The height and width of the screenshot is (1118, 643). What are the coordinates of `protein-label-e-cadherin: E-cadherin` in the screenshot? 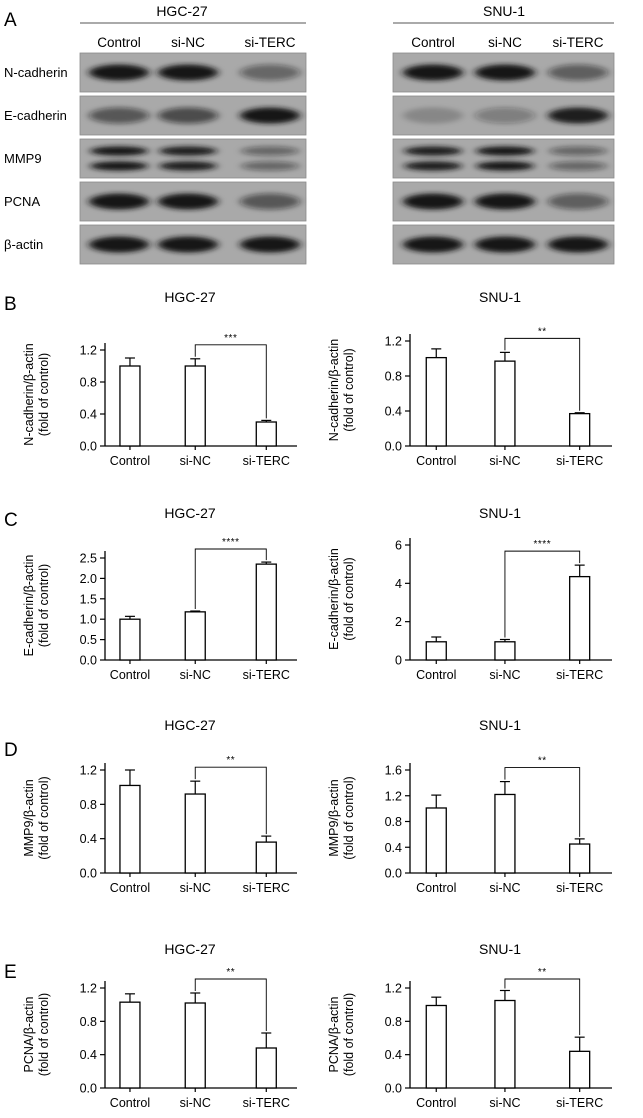 It's located at (35, 115).